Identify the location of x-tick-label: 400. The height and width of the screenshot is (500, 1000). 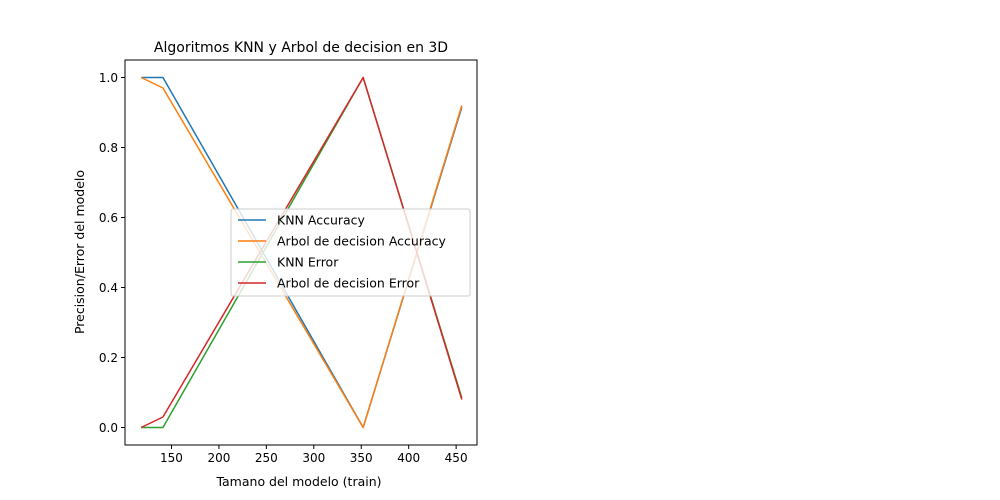
(408, 458).